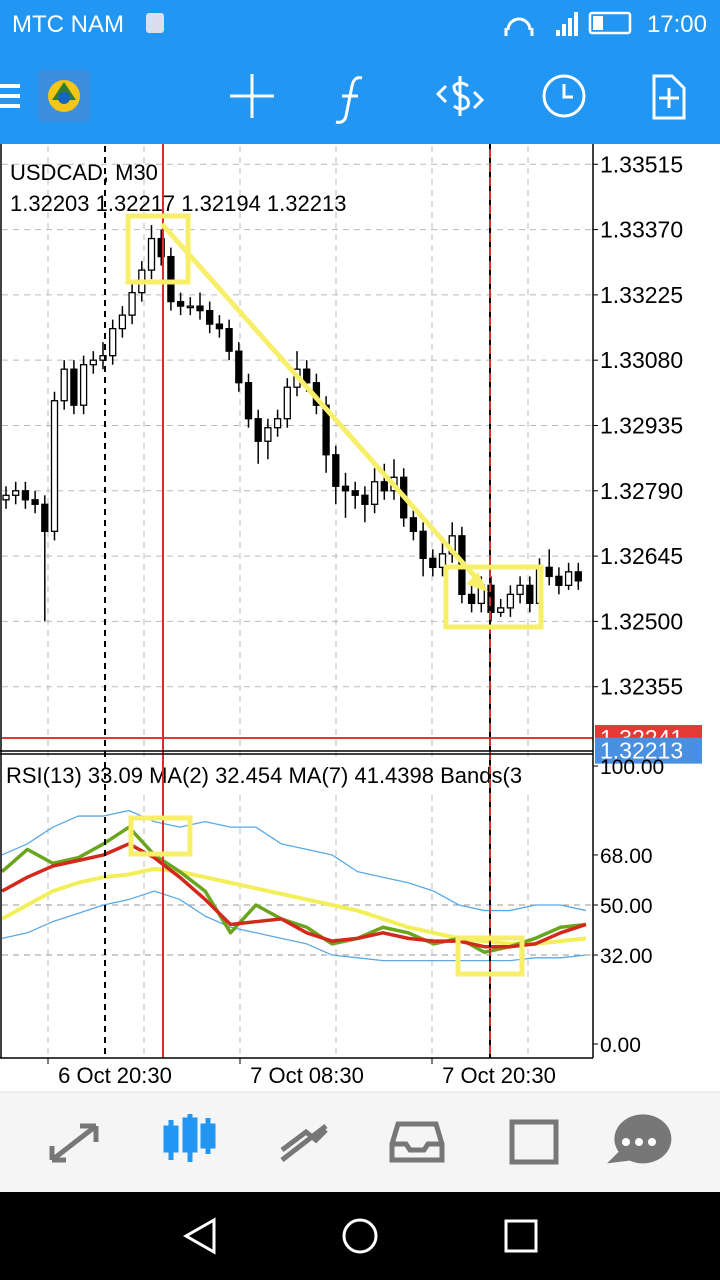 The height and width of the screenshot is (1285, 720). What do you see at coordinates (460, 96) in the screenshot?
I see `symbols-button` at bounding box center [460, 96].